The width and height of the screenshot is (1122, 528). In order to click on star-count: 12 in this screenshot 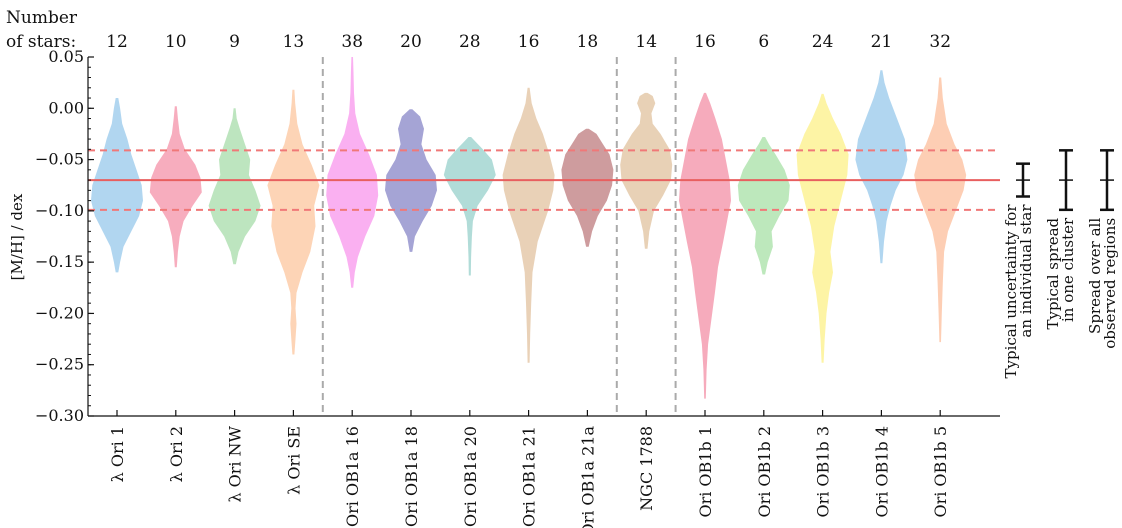, I will do `click(117, 42)`.